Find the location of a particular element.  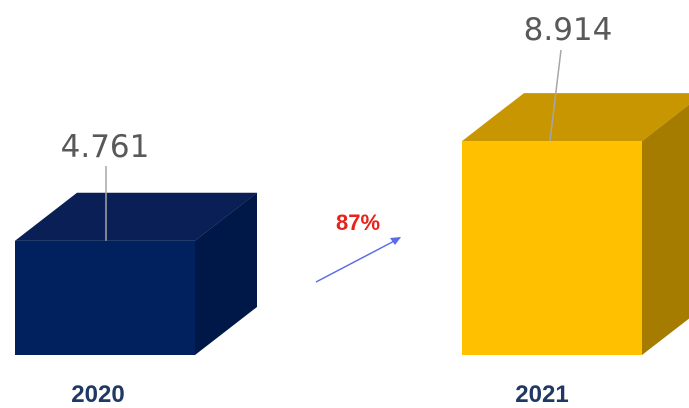

bar-2021 is located at coordinates (552, 248).